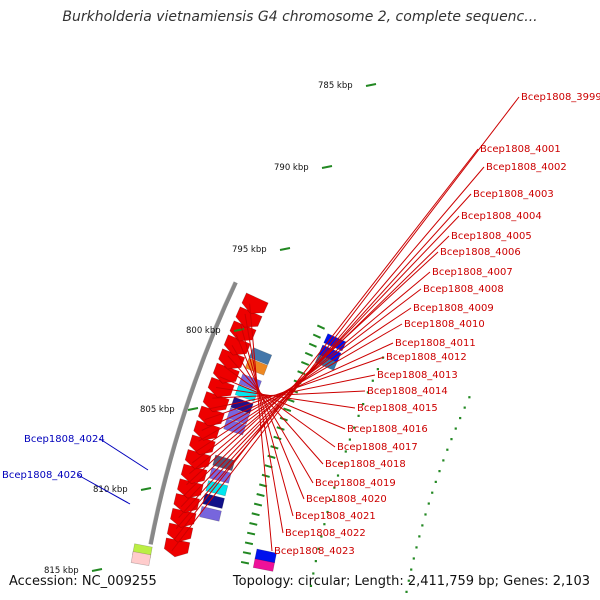 The width and height of the screenshot is (600, 600). Describe the element at coordinates (193, 413) in the screenshot. I see `backbone-arc` at that location.